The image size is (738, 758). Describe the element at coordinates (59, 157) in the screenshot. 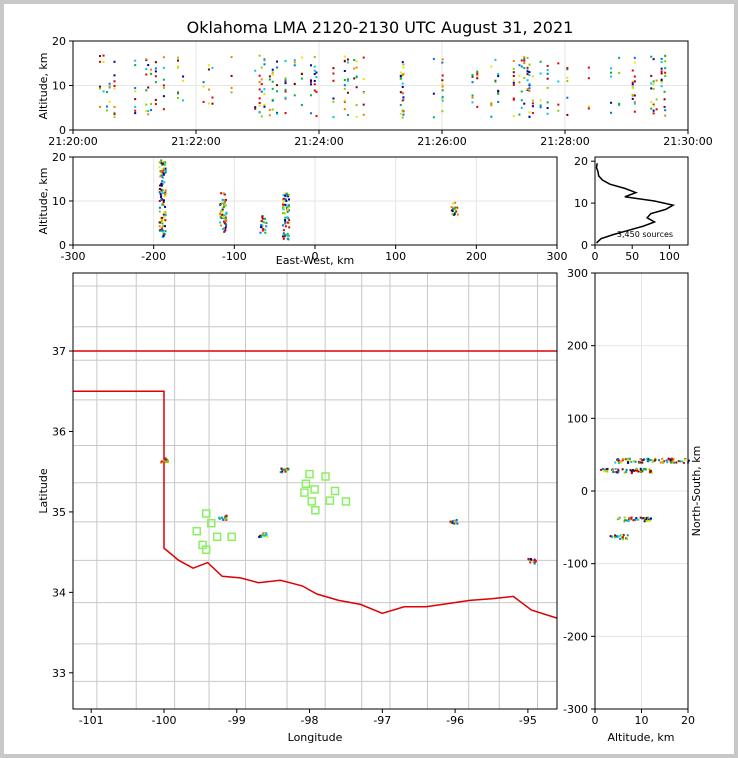

I see `y-tick-label: 20` at that location.